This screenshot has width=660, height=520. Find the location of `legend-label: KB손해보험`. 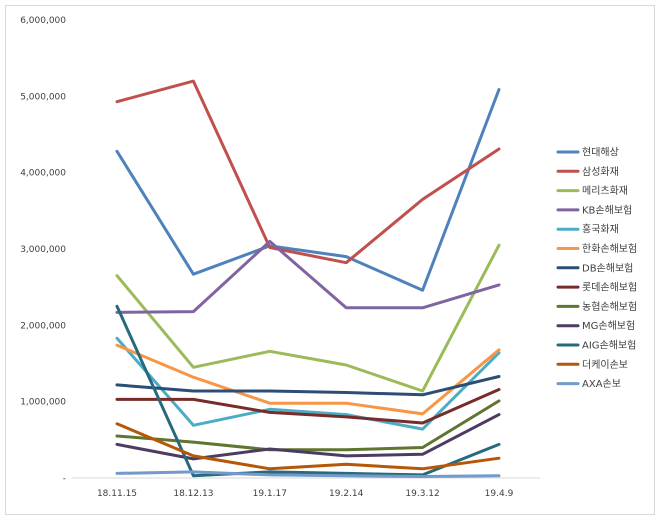

legend-label: KB손해보험 is located at coordinates (607, 209).